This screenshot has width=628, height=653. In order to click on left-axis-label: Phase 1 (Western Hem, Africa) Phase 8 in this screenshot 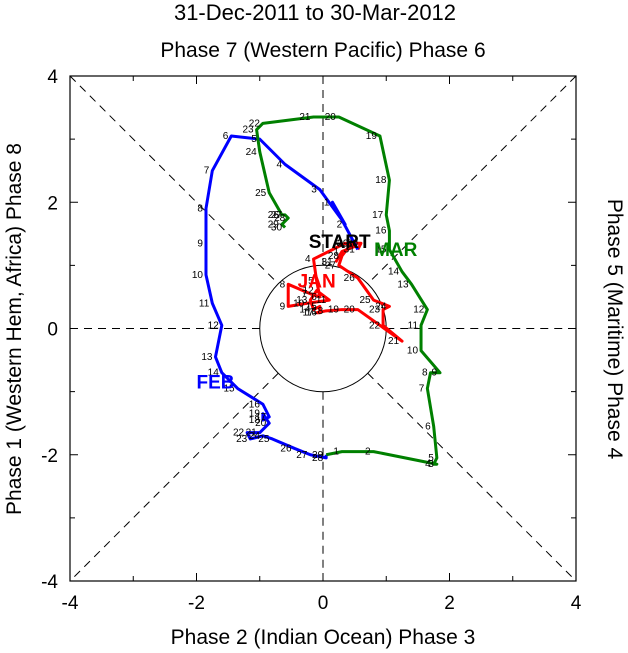, I will do `click(14, 329)`.